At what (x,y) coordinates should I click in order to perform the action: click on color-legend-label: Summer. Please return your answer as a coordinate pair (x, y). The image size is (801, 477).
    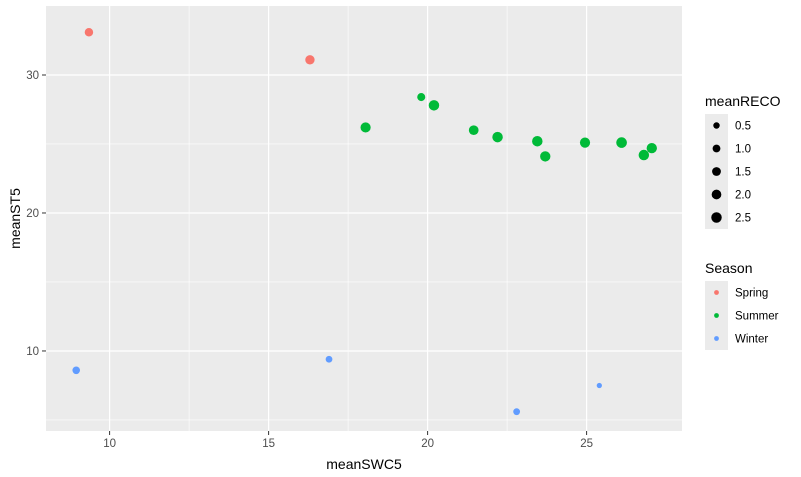
    Looking at the image, I should click on (757, 317).